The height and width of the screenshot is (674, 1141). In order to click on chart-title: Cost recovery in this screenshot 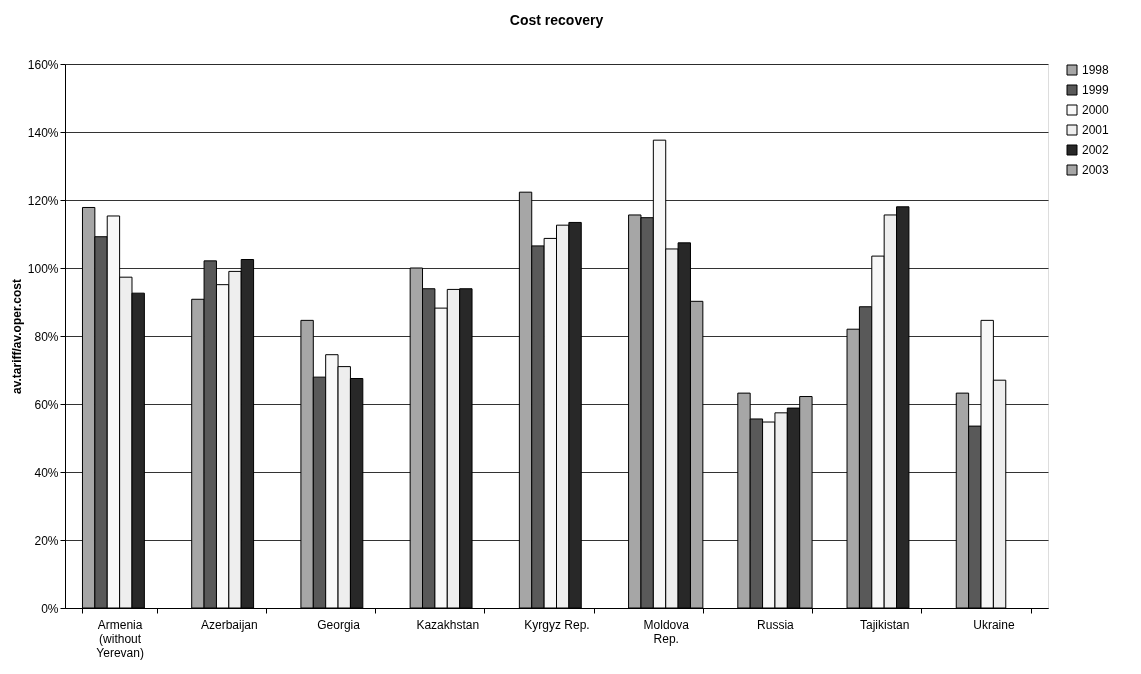, I will do `click(556, 20)`.